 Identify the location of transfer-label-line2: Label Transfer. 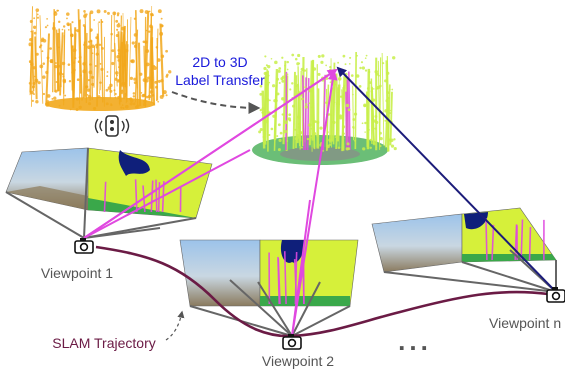
(220, 80).